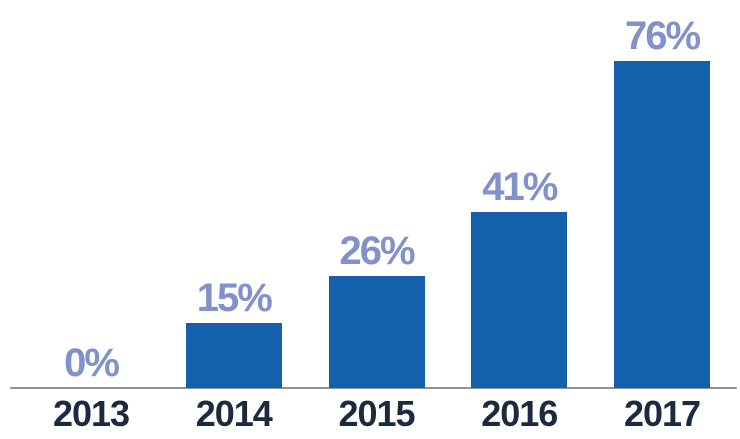  What do you see at coordinates (520, 187) in the screenshot?
I see `bar-value-label: 41%` at bounding box center [520, 187].